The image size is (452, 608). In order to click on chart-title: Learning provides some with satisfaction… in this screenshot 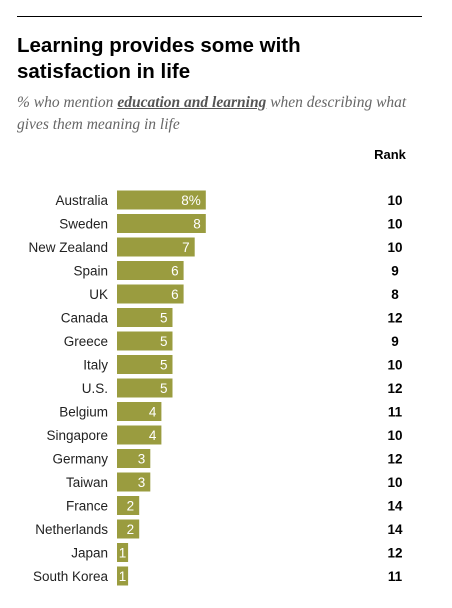, I will do `click(159, 58)`.